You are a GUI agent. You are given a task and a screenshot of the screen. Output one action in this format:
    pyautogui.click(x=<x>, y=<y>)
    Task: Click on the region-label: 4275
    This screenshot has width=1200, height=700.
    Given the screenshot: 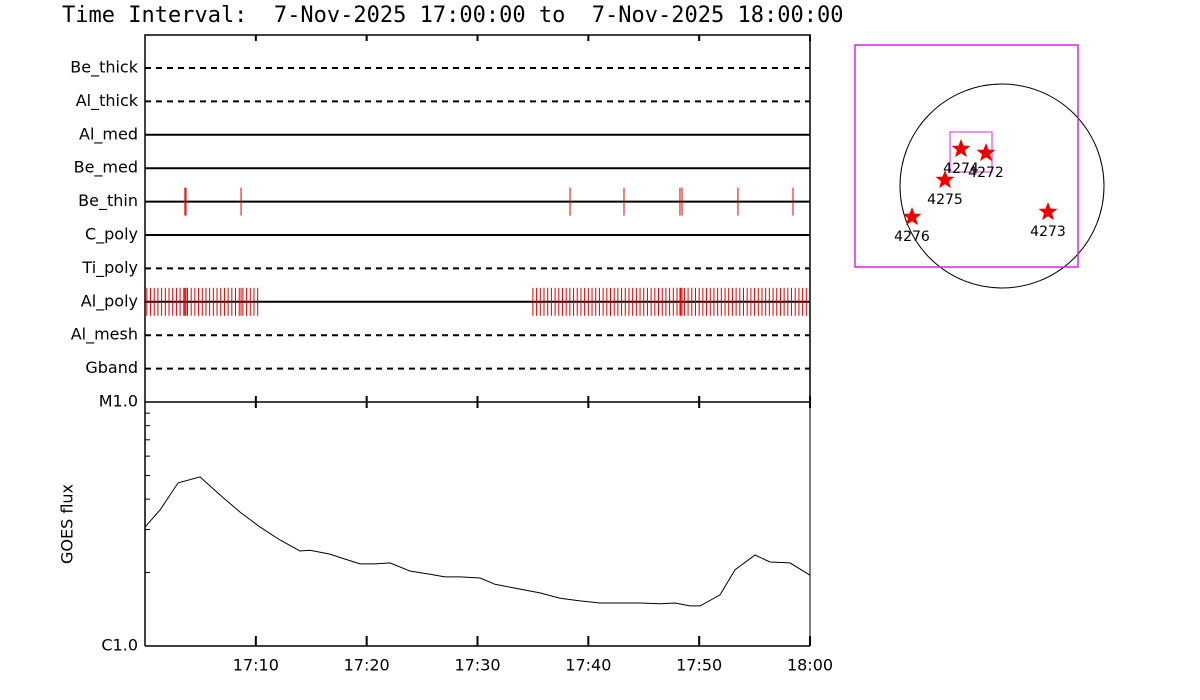 What is the action you would take?
    pyautogui.click(x=945, y=200)
    